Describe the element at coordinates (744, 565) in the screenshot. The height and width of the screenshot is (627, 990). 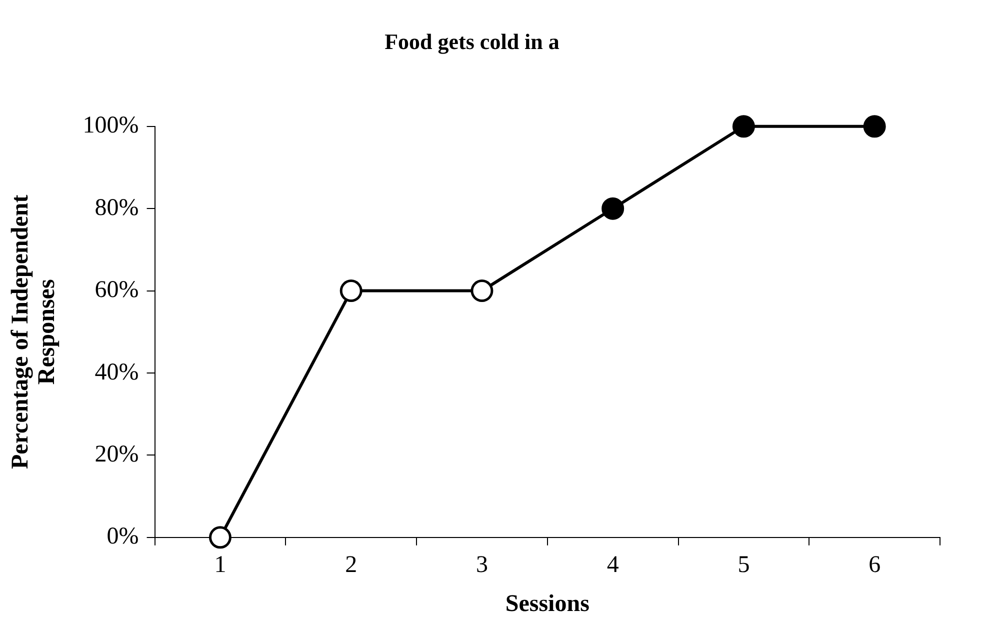
I see `x-tick-label: 5` at that location.